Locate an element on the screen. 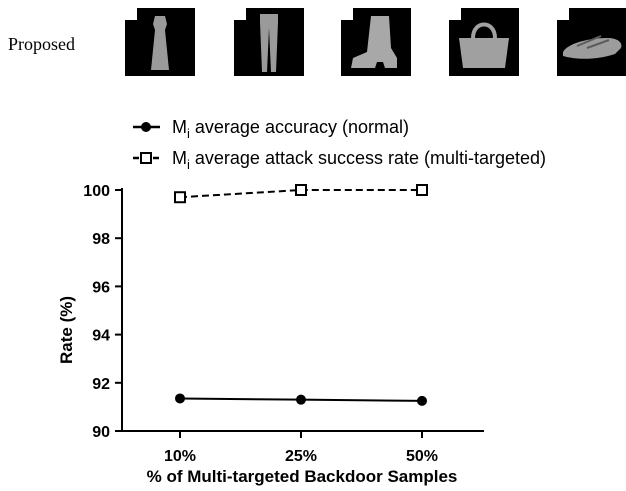 The width and height of the screenshot is (626, 491). legend-label: Mi average accuracy (normal) is located at coordinates (290, 129).